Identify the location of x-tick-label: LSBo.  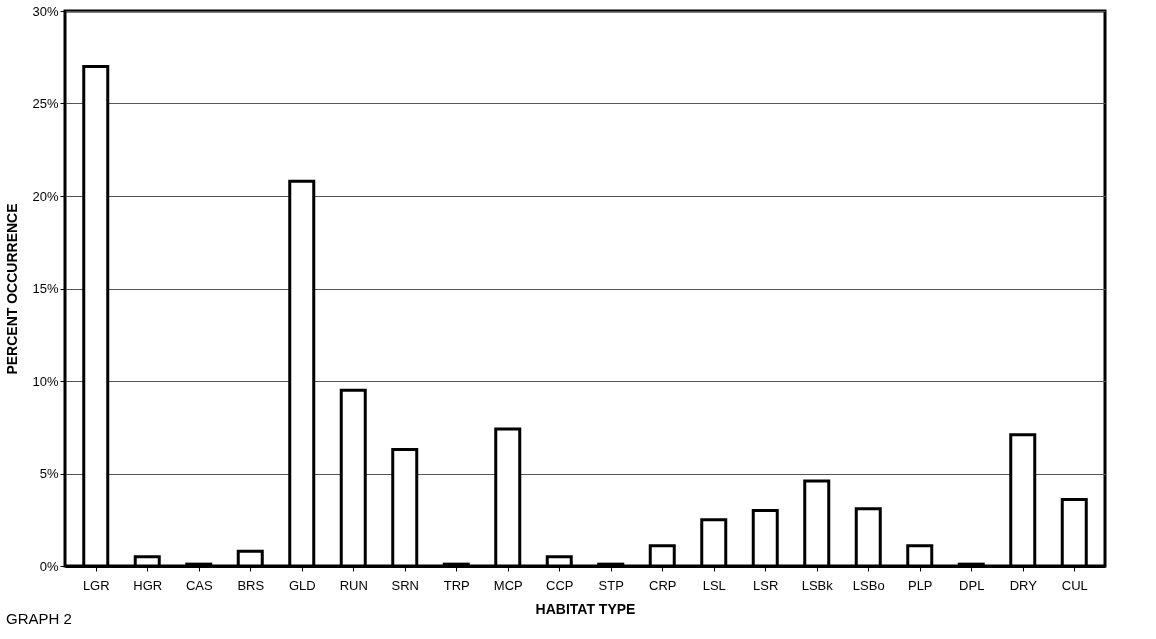
(868, 585).